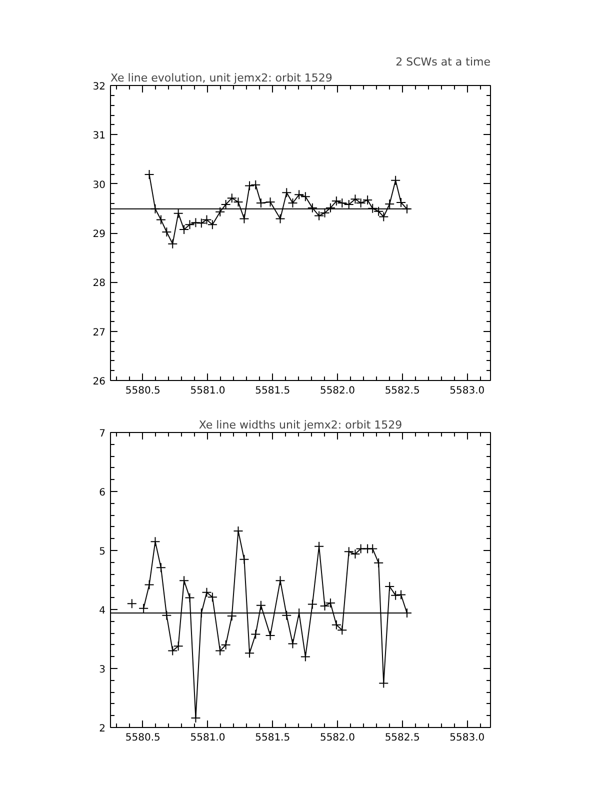  What do you see at coordinates (99, 185) in the screenshot?
I see `y-tick-label: 30` at bounding box center [99, 185].